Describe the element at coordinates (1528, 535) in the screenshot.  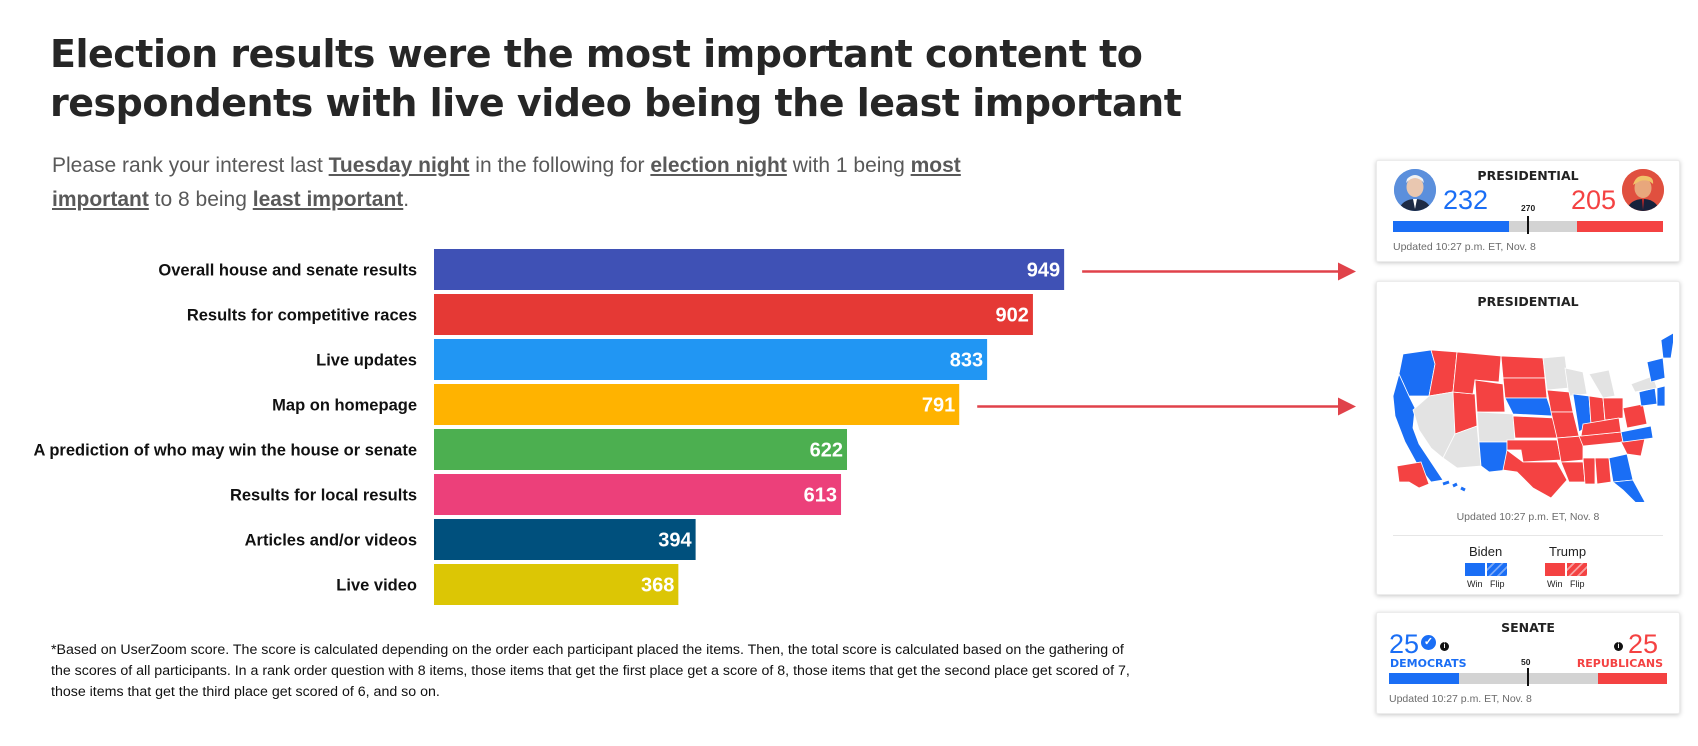
I see `divider` at that location.